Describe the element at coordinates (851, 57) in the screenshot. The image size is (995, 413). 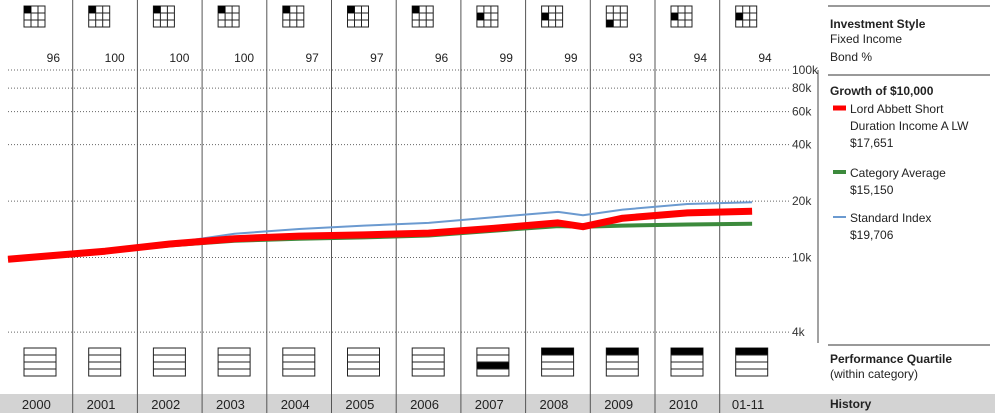
I see `investment-style-bond-pct: Bond %` at that location.